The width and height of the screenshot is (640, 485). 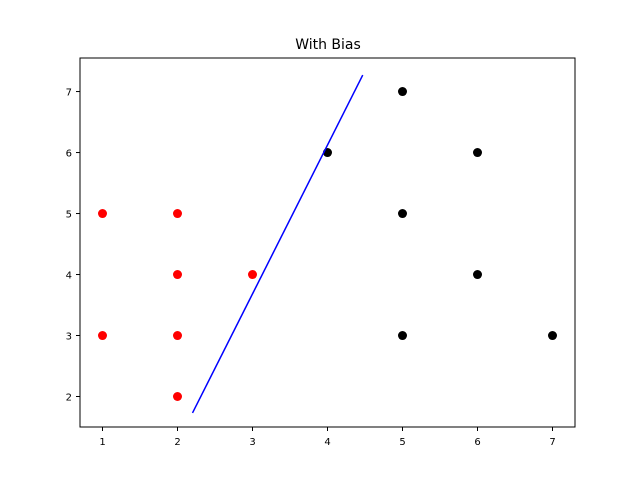 I want to click on chart-title: With Bias, so click(x=328, y=45).